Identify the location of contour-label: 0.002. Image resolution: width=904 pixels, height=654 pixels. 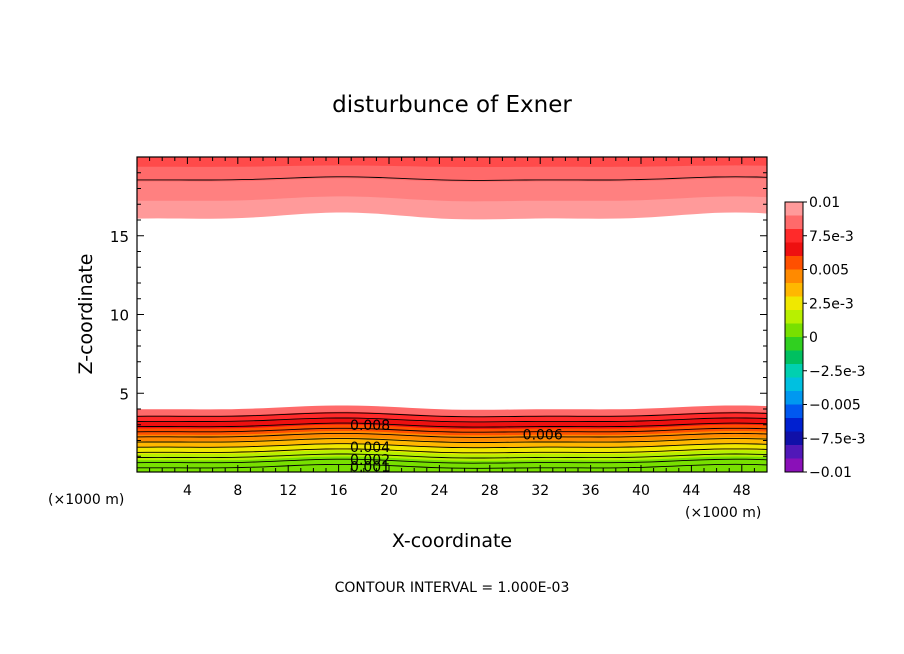
(370, 461).